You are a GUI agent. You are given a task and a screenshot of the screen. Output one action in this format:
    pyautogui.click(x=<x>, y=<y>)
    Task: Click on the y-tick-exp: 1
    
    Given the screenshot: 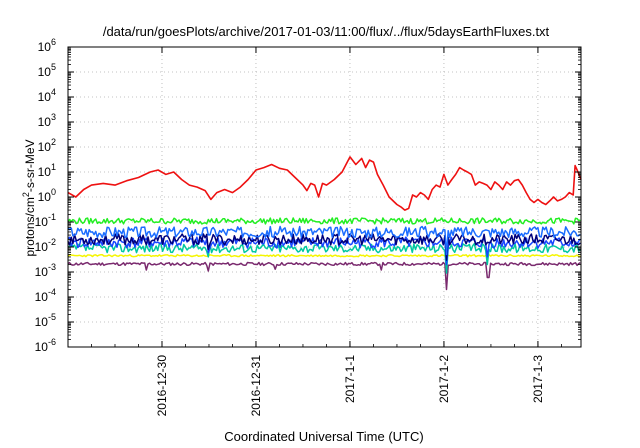 What is the action you would take?
    pyautogui.click(x=53, y=167)
    